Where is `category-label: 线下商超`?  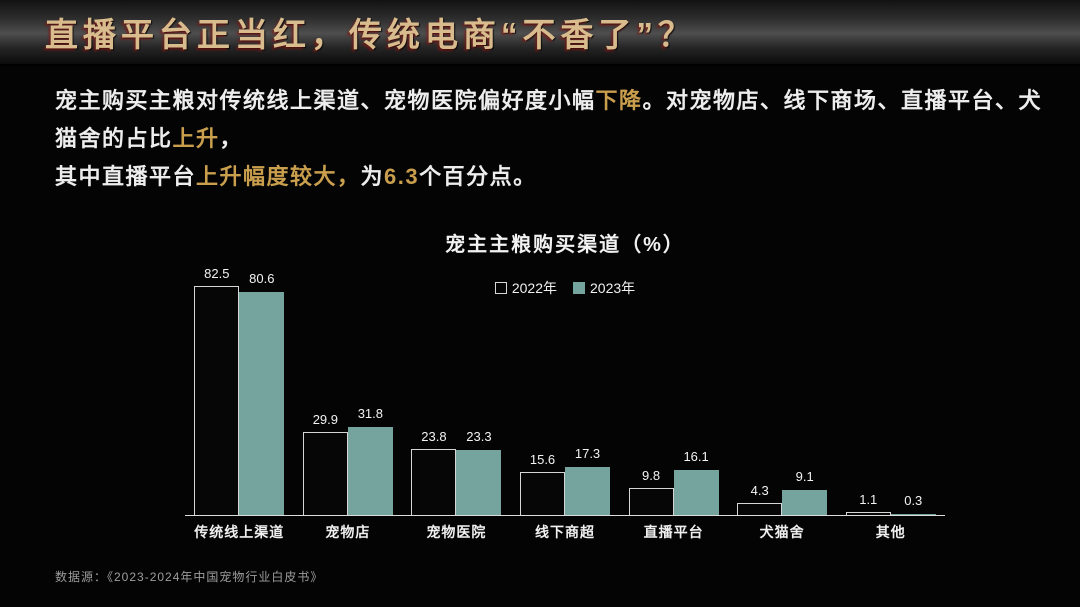 category-label: 线下商超 is located at coordinates (565, 532).